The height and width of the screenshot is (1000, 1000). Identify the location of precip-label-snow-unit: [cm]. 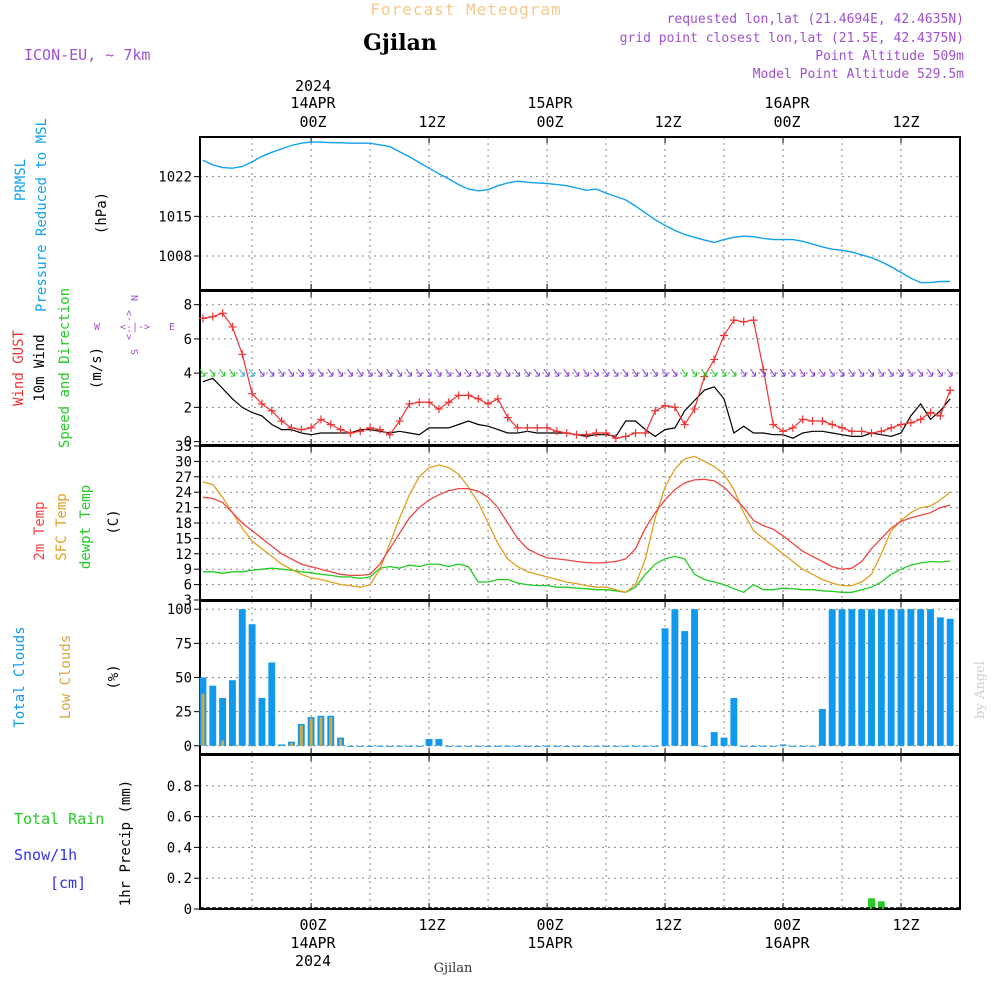
(68, 883).